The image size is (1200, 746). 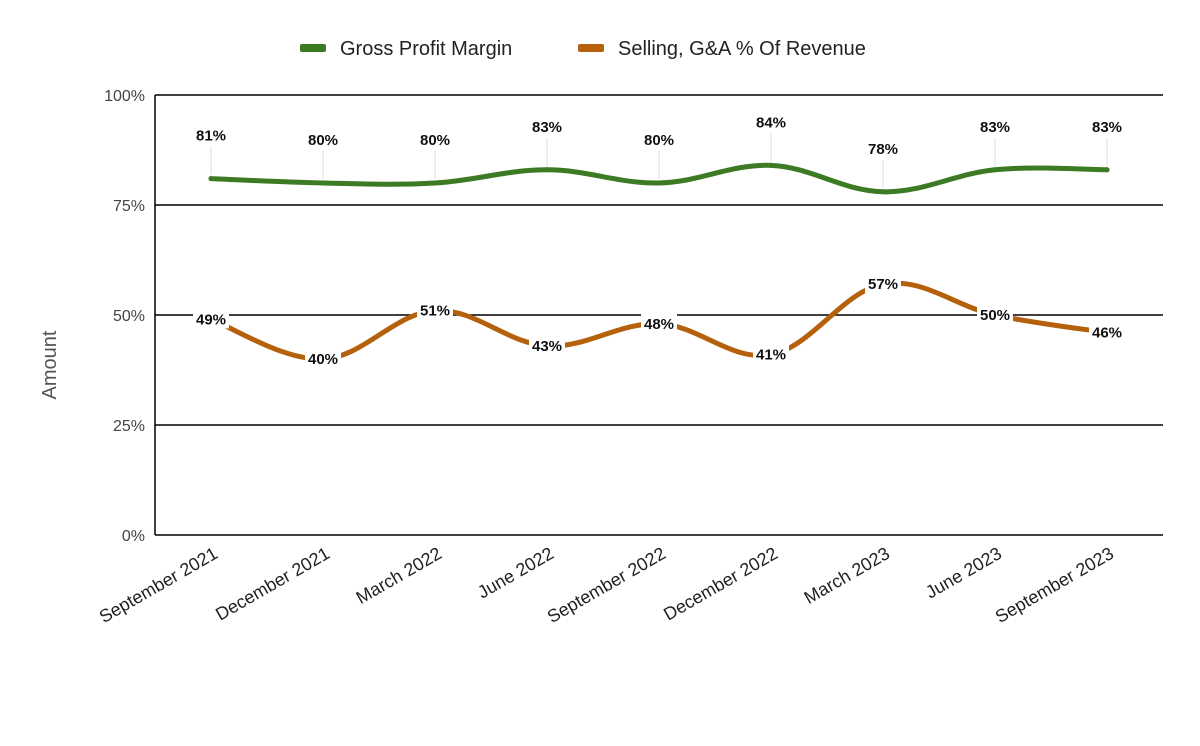 I want to click on data-label: 57%, so click(x=883, y=284).